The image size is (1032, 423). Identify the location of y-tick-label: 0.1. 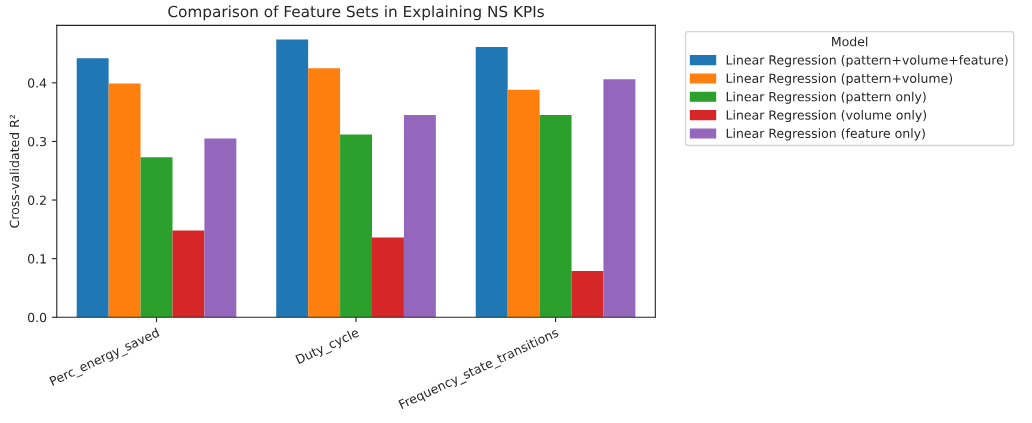
(36, 259).